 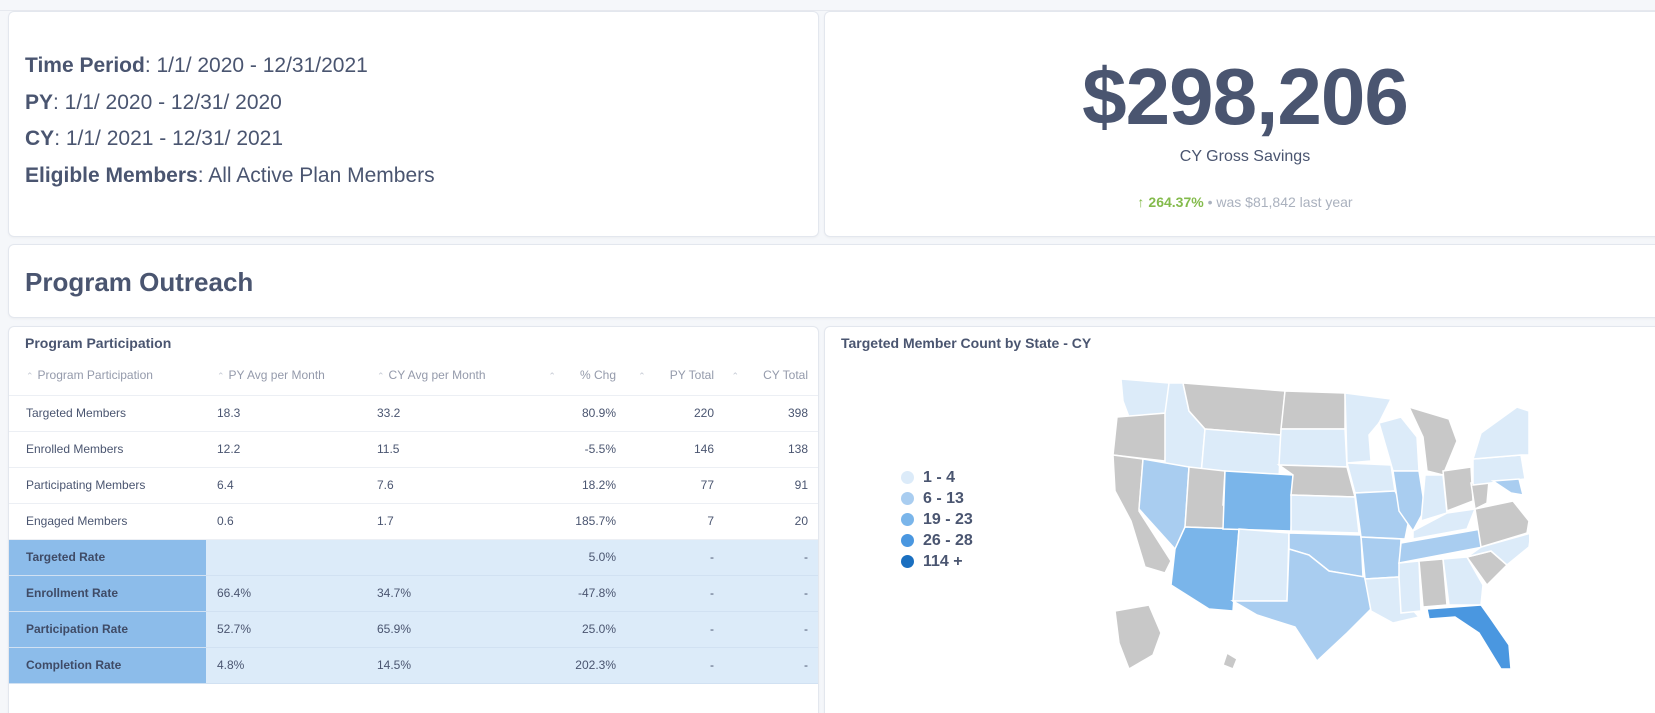 What do you see at coordinates (111, 175) in the screenshot?
I see `eligible-members-label: Eligible Members` at bounding box center [111, 175].